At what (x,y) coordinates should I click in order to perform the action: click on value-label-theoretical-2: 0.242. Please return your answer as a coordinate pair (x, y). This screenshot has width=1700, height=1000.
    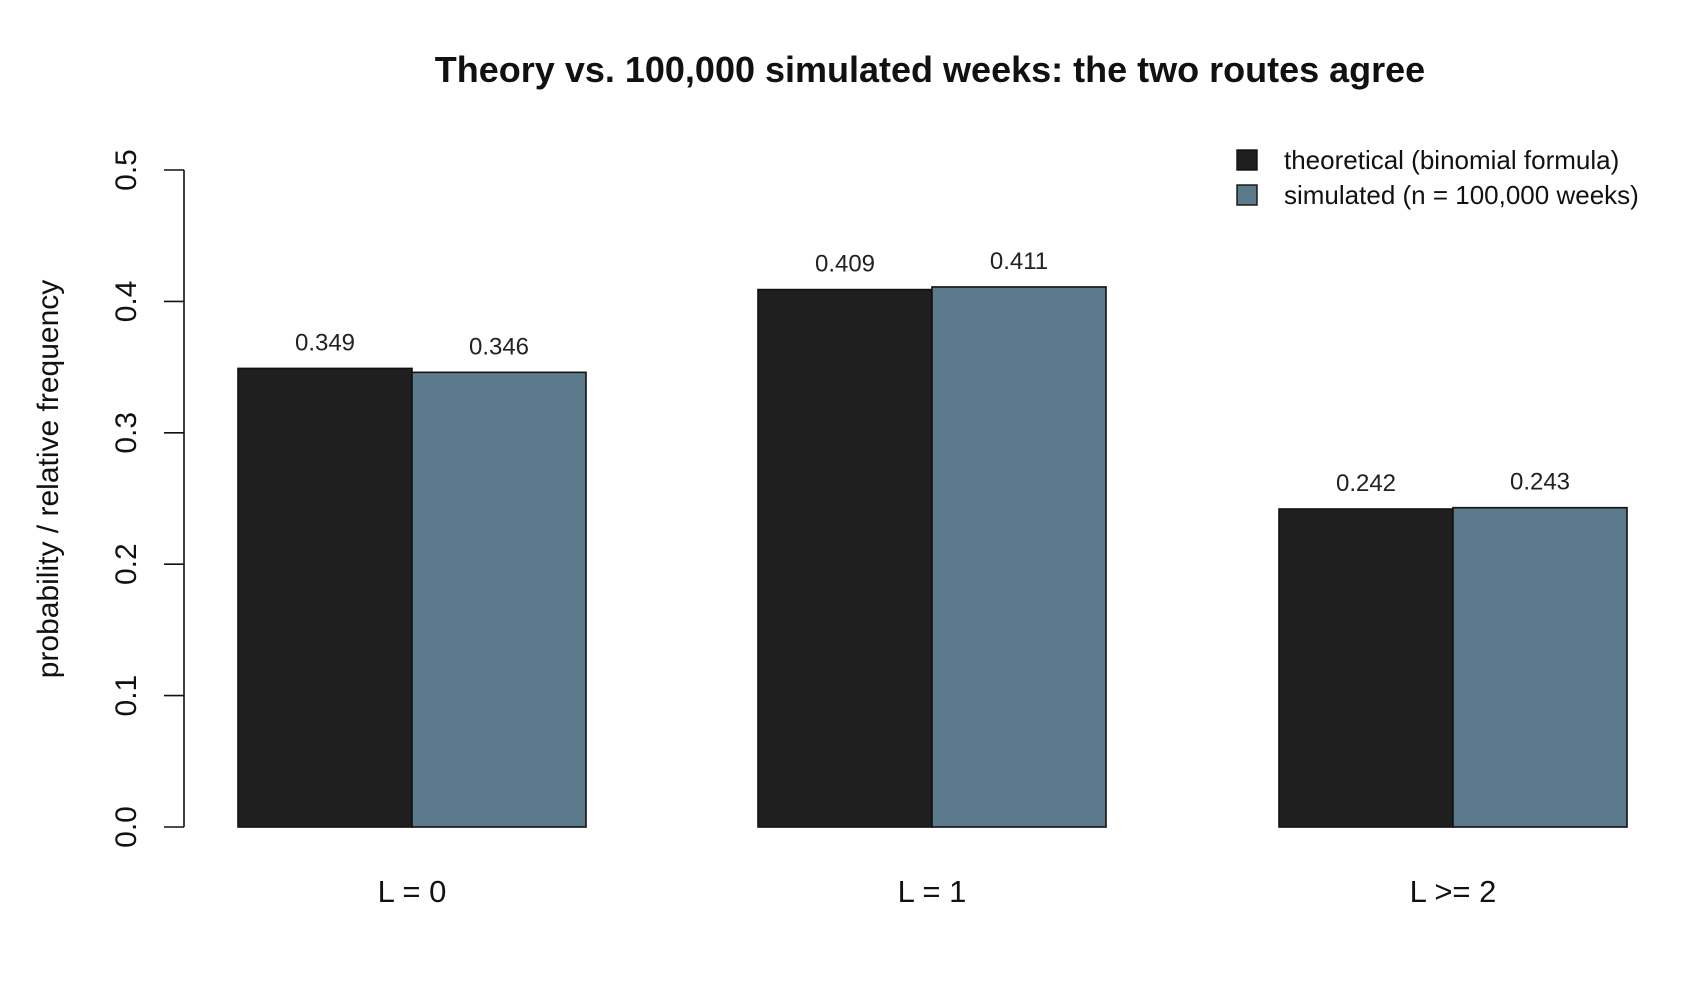
    Looking at the image, I should click on (1366, 483).